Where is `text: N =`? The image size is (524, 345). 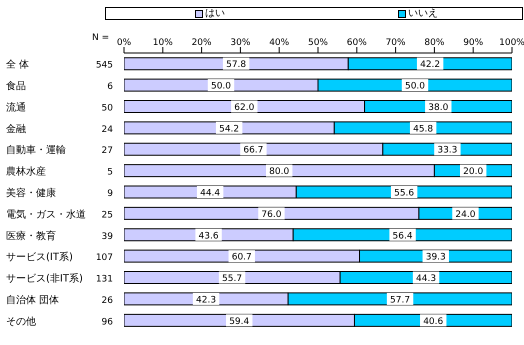
text: N = is located at coordinates (101, 38).